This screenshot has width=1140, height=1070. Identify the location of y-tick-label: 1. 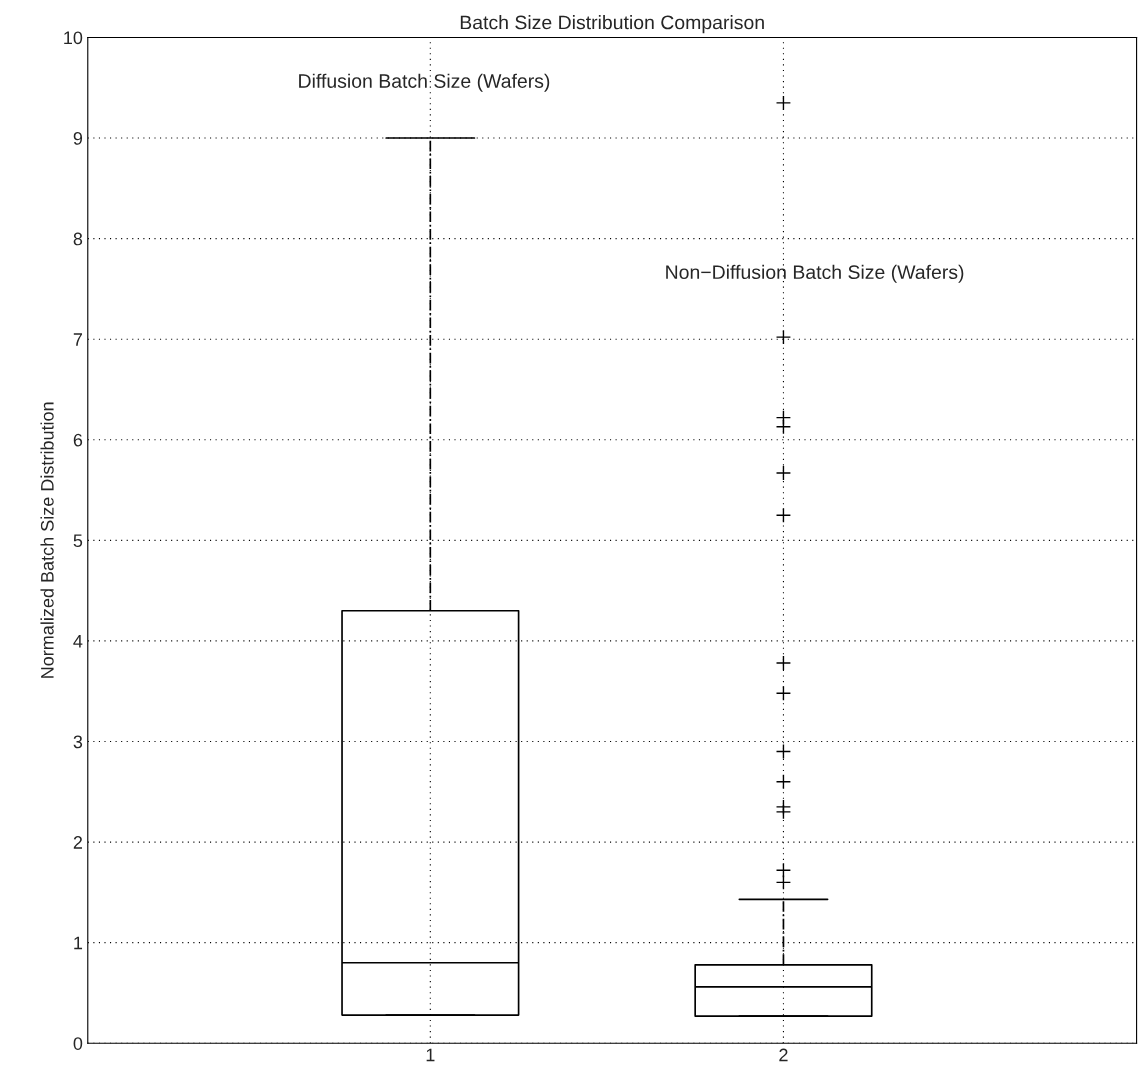
(78, 943).